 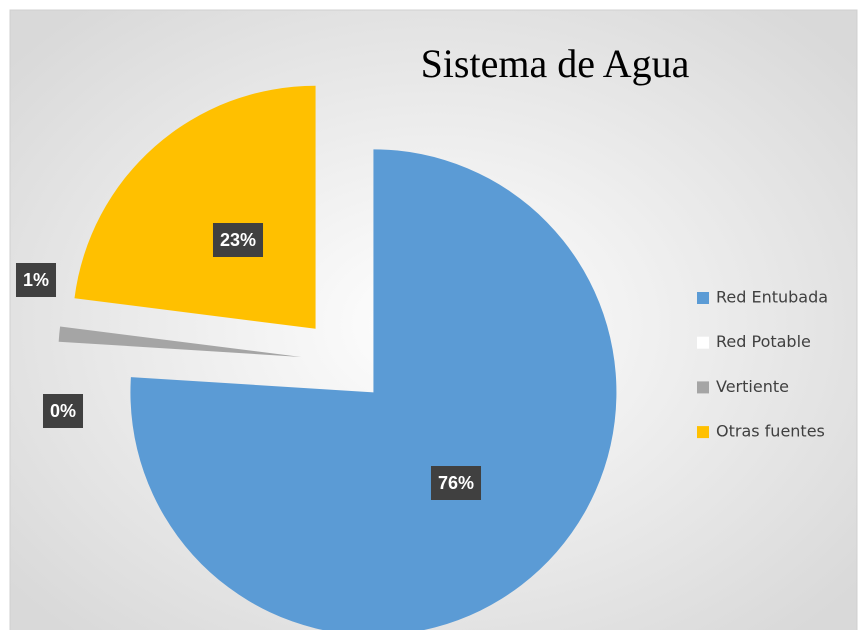 I want to click on data-label: 1%, so click(x=36, y=280).